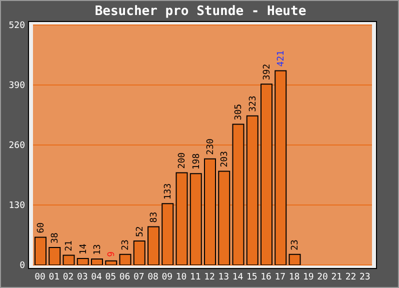 This screenshot has width=399, height=288. I want to click on x-tick-label: 19, so click(308, 277).